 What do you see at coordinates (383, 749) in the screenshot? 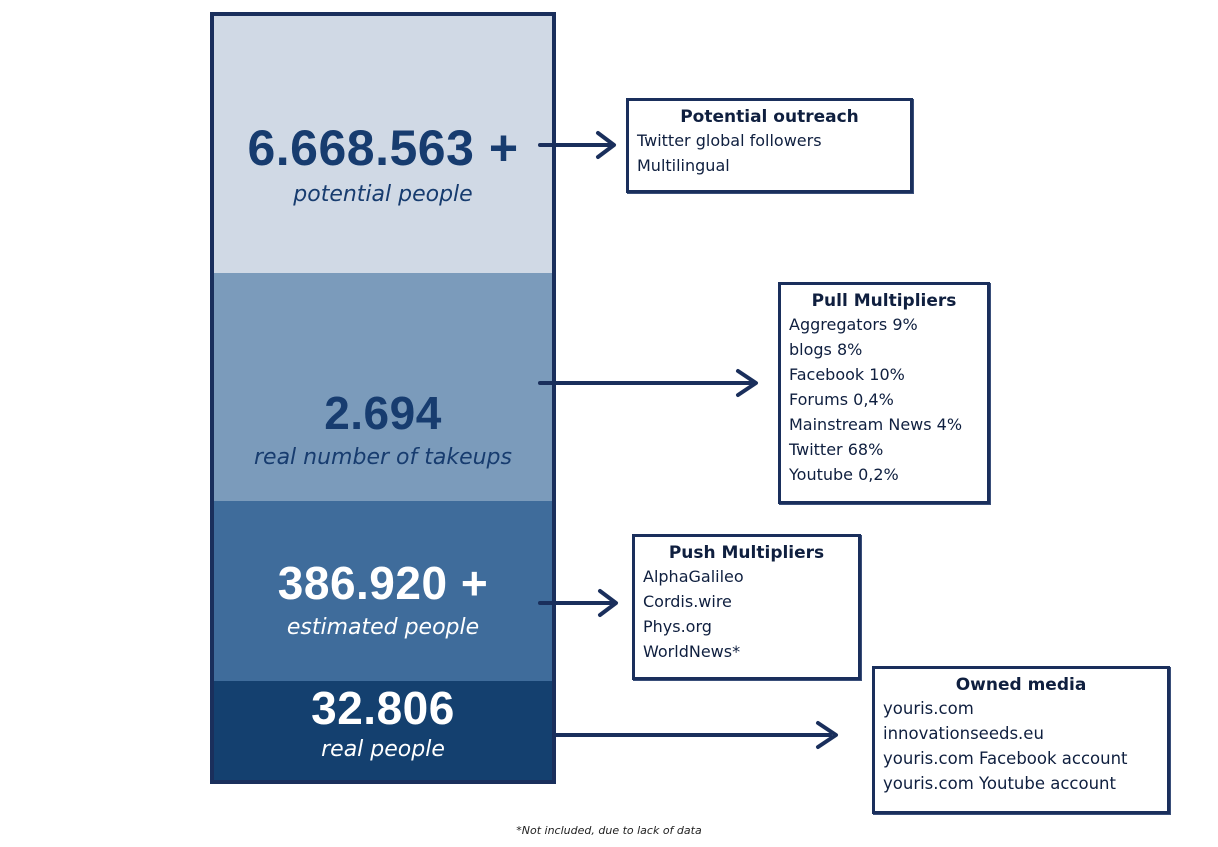
I see `segment-caption: real people` at bounding box center [383, 749].